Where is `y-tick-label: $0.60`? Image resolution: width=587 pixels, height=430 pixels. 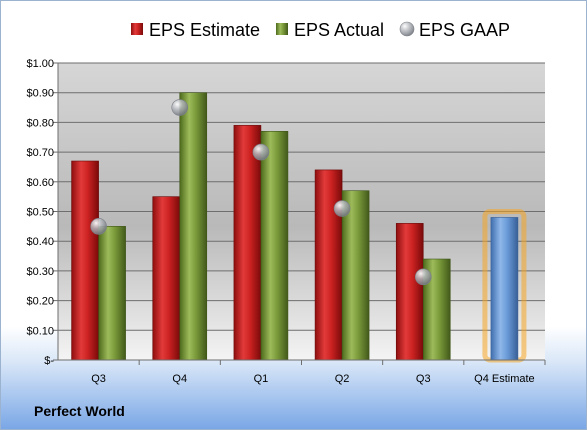 y-tick-label: $0.60 is located at coordinates (40, 183).